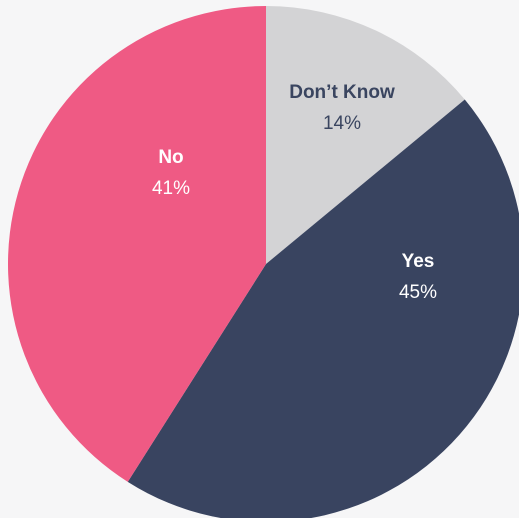 The image size is (519, 518). What do you see at coordinates (418, 292) in the screenshot?
I see `slice-value-yes: 45%` at bounding box center [418, 292].